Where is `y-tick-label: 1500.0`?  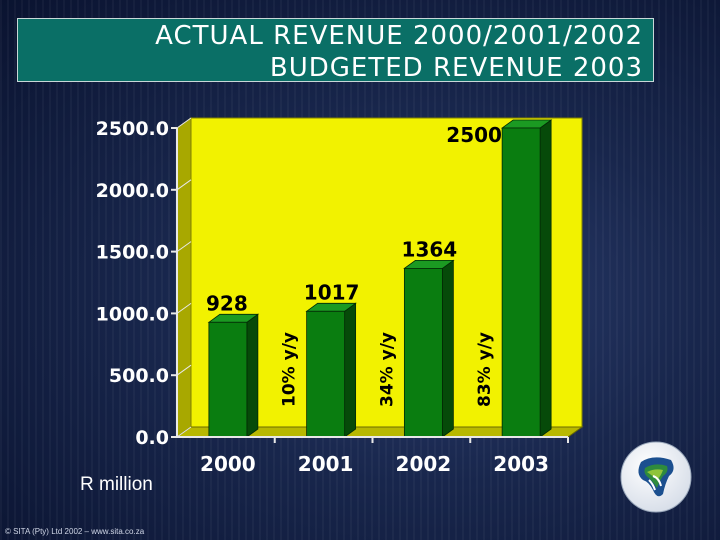 y-tick-label: 1500.0 is located at coordinates (132, 253).